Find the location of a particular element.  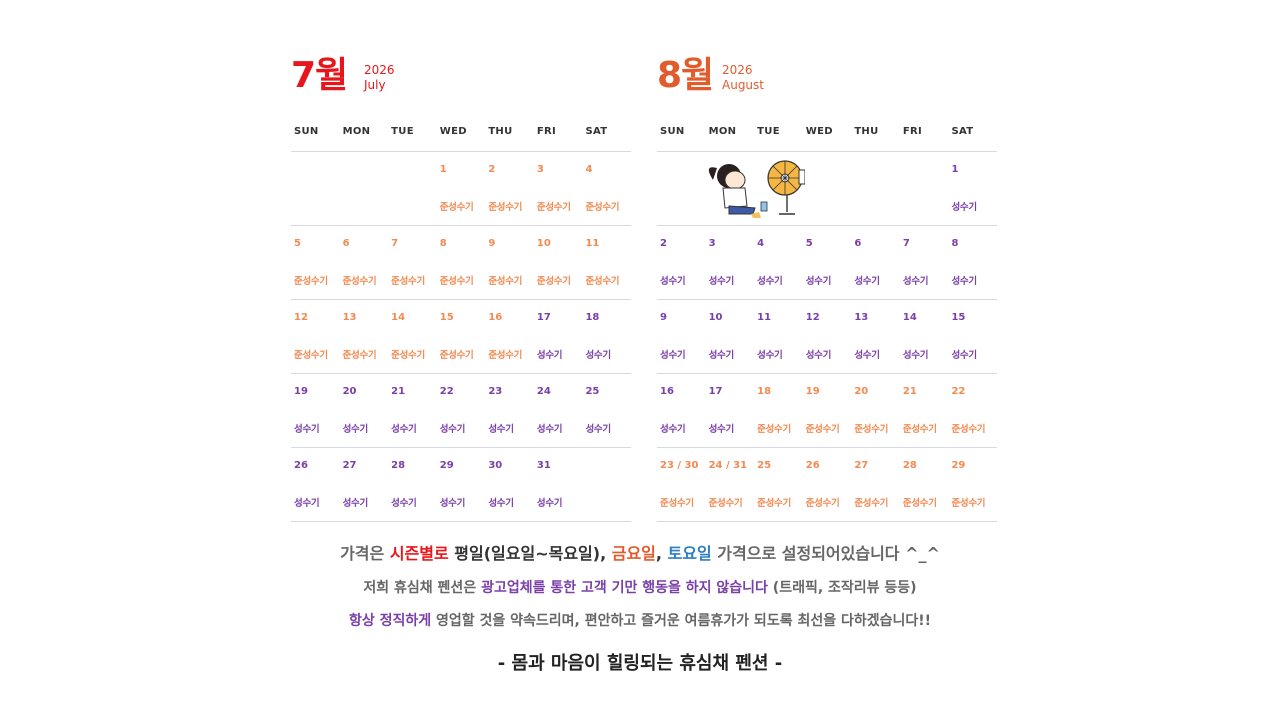

day-cell: 11 준성수기 is located at coordinates (606, 262).